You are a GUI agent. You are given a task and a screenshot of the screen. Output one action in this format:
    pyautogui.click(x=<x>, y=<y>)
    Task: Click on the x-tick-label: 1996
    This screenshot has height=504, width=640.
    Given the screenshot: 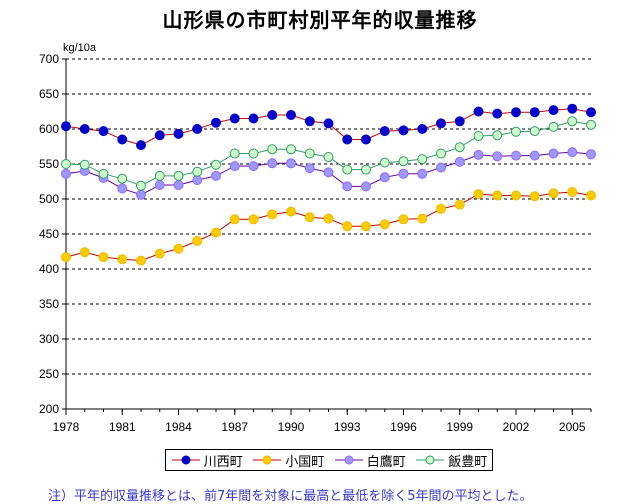 What is the action you would take?
    pyautogui.click(x=403, y=427)
    